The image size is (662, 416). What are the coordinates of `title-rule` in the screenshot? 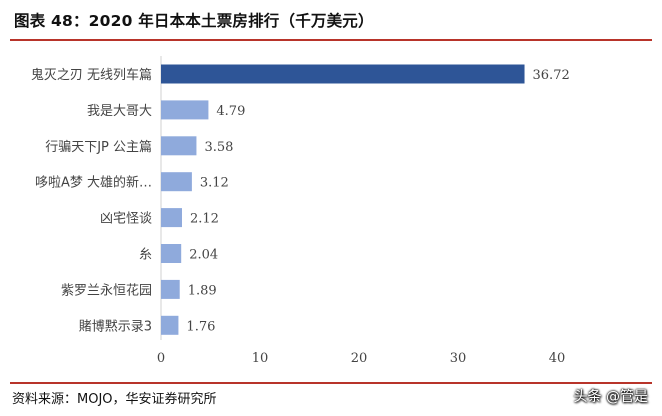 It's located at (331, 40).